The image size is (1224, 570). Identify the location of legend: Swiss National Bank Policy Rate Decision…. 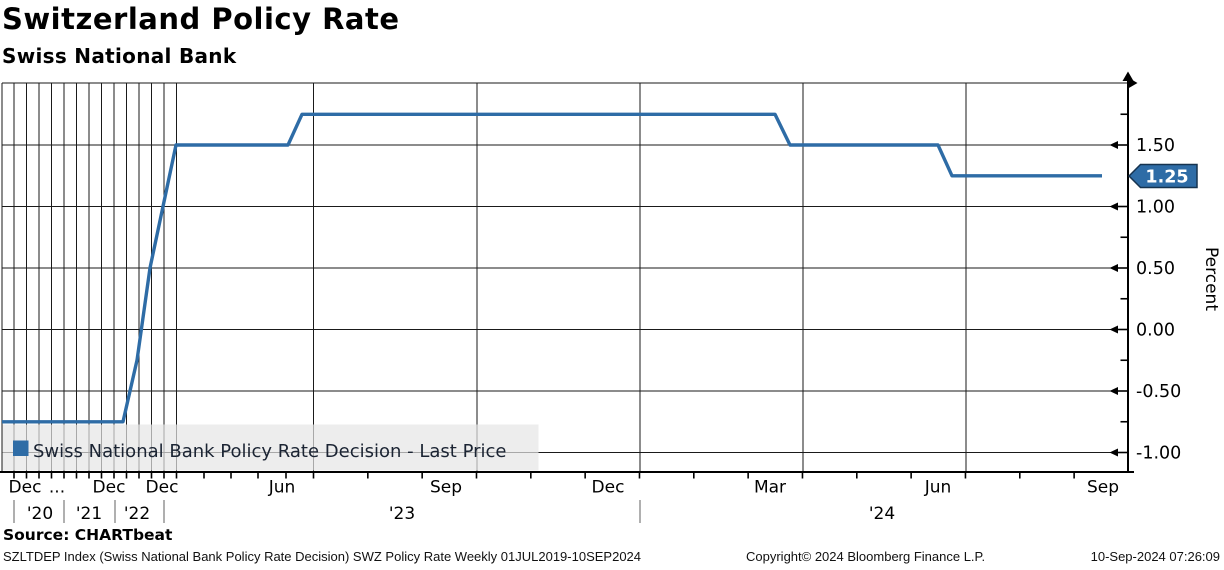
(270, 447).